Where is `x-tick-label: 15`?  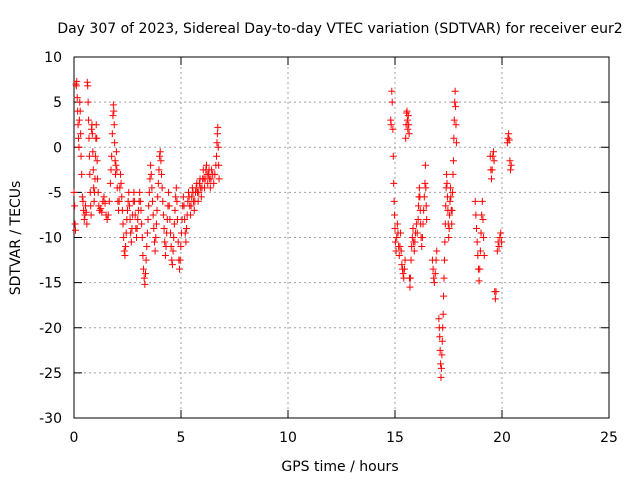
x-tick-label: 15 is located at coordinates (395, 438).